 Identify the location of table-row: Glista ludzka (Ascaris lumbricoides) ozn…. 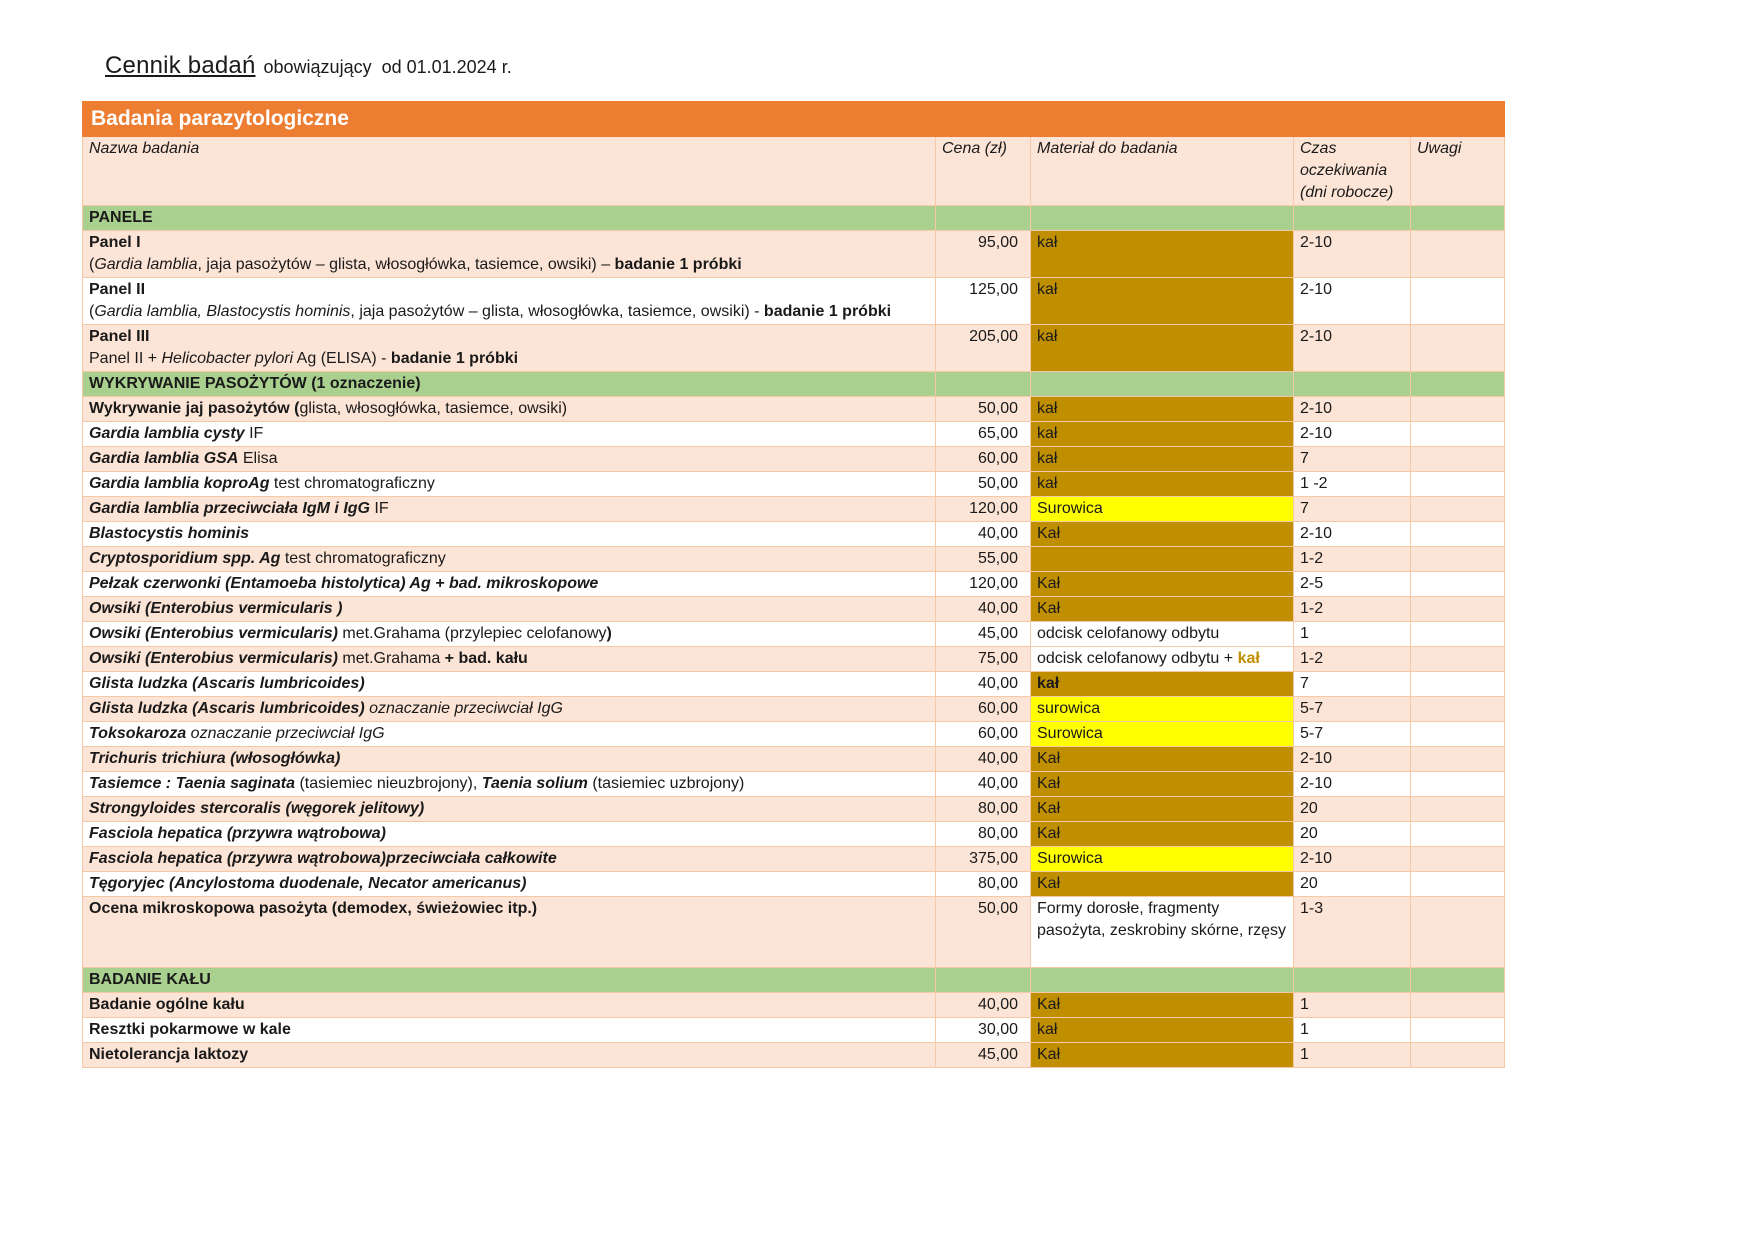
(794, 709).